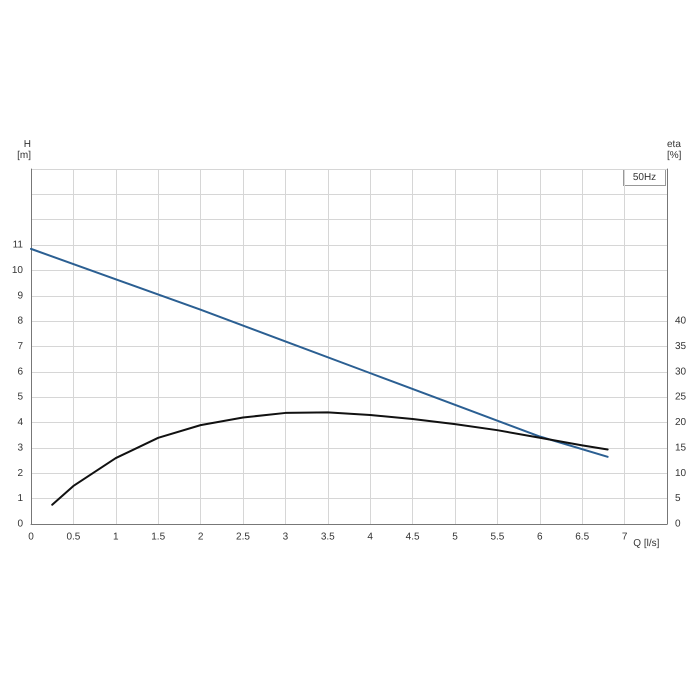 This screenshot has width=700, height=700. I want to click on y2-axis-title: eta [%], so click(674, 150).